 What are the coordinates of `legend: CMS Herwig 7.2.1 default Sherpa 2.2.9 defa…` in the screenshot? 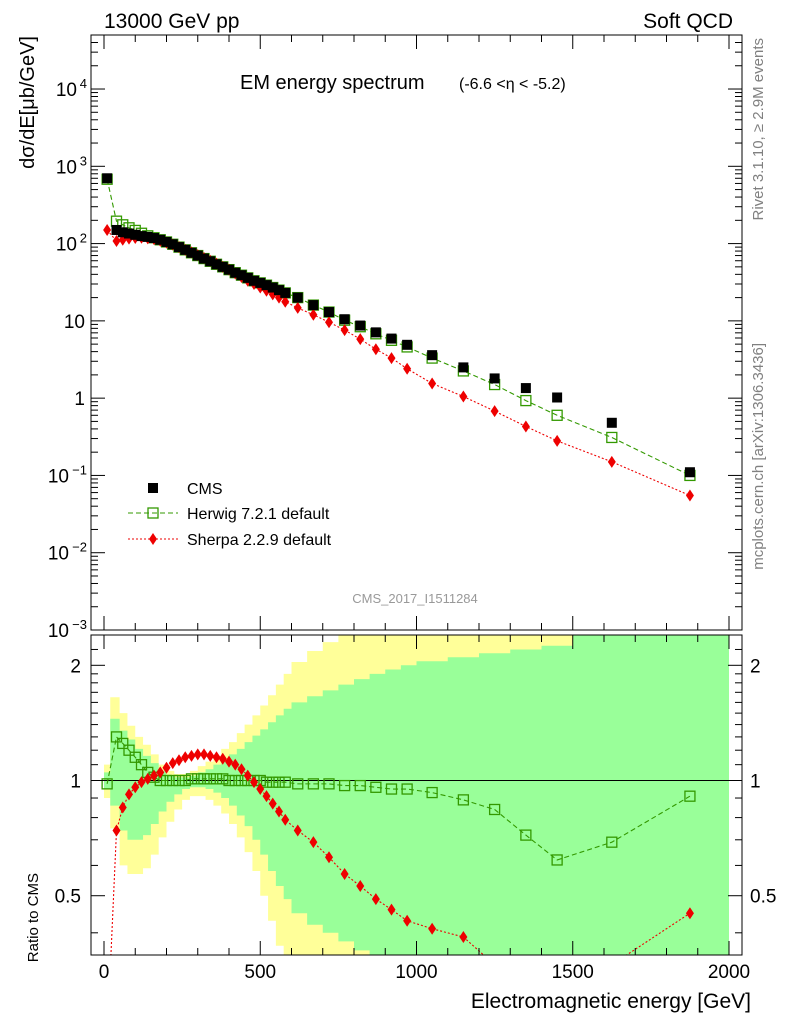 It's located at (230, 515).